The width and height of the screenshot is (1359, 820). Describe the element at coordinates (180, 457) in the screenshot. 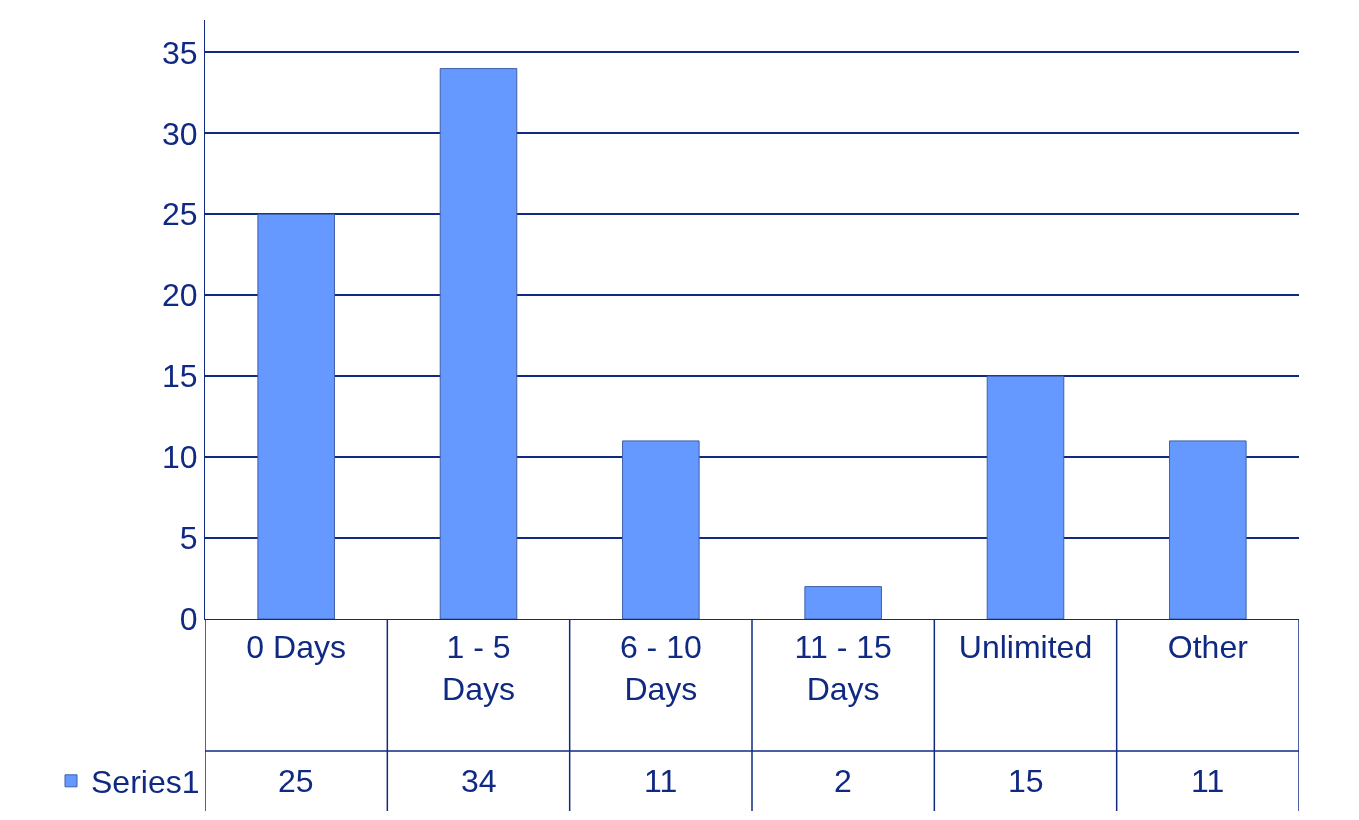

I see `y-tick-label: 10` at that location.